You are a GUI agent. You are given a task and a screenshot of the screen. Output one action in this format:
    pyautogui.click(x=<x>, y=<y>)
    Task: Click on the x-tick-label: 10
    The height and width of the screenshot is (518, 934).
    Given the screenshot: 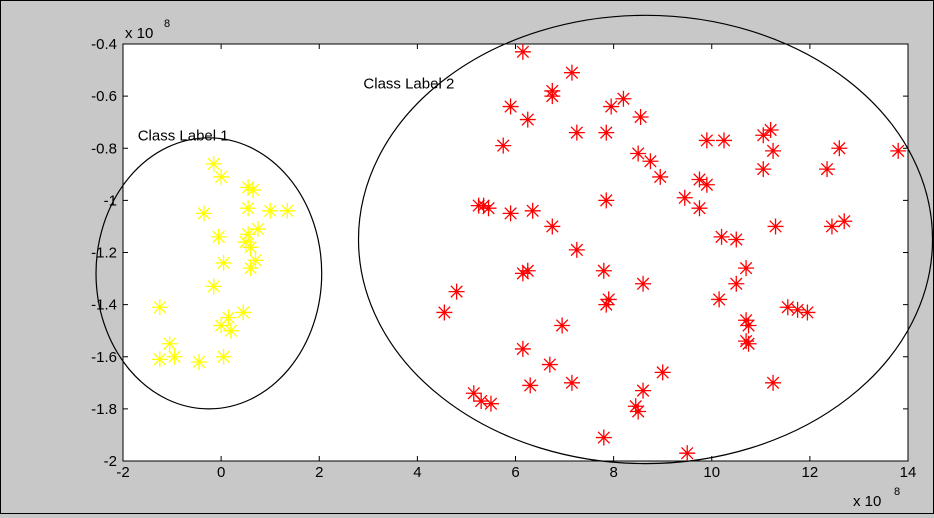 What is the action you would take?
    pyautogui.click(x=711, y=472)
    